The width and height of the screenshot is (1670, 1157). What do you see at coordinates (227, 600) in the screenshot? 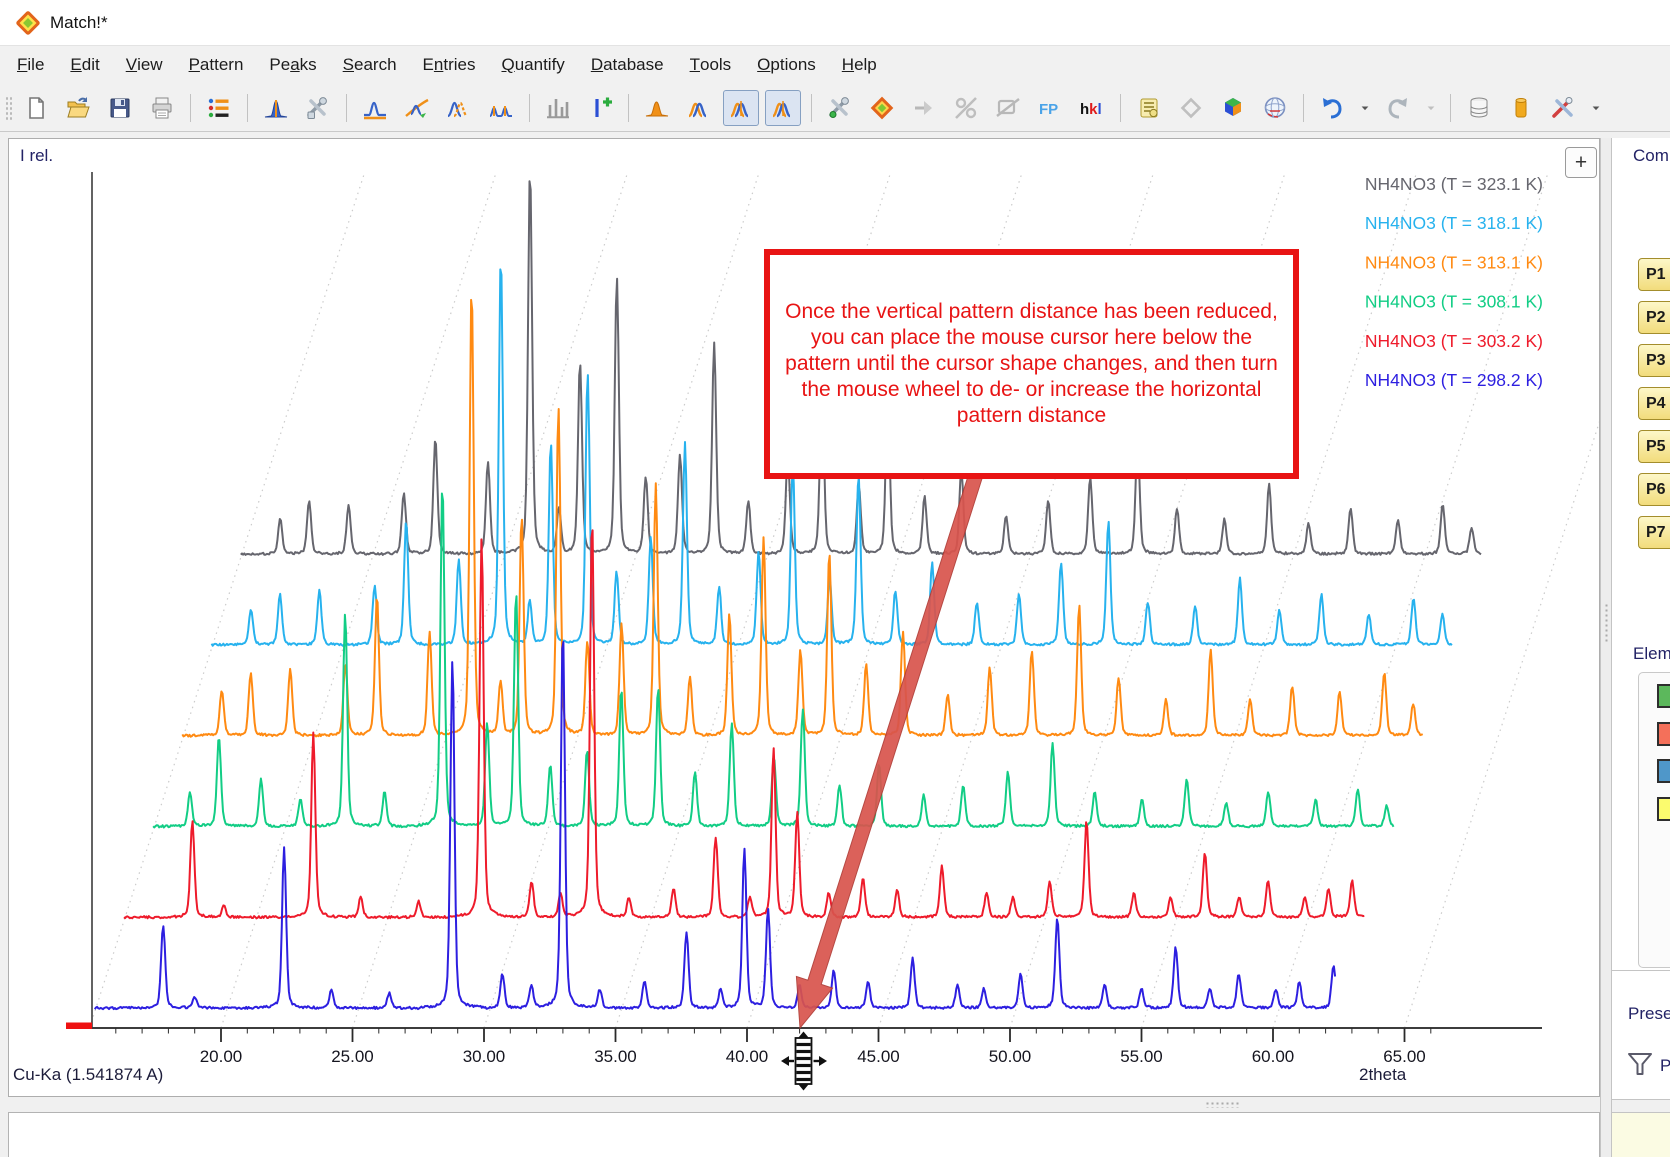
I see `stack-guide-line` at bounding box center [227, 600].